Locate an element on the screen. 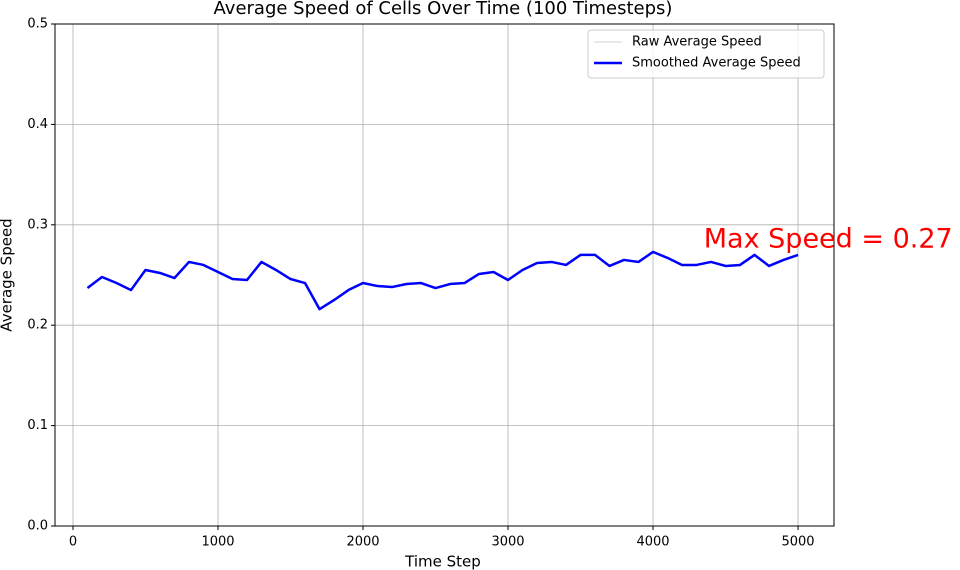  x-tick-label: 1000 is located at coordinates (217, 542).